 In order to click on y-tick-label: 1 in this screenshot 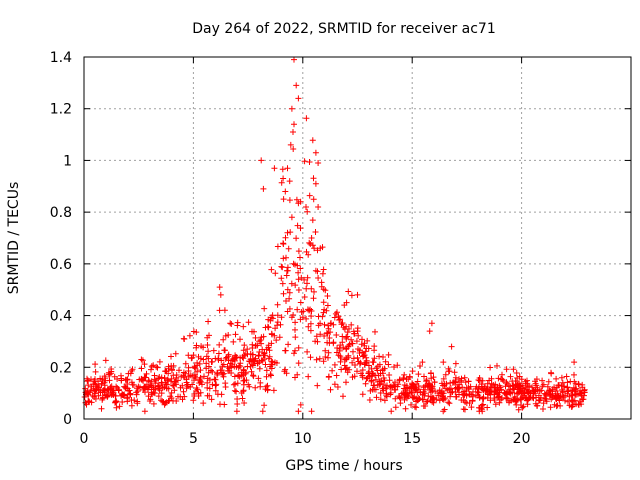, I will do `click(67, 161)`.